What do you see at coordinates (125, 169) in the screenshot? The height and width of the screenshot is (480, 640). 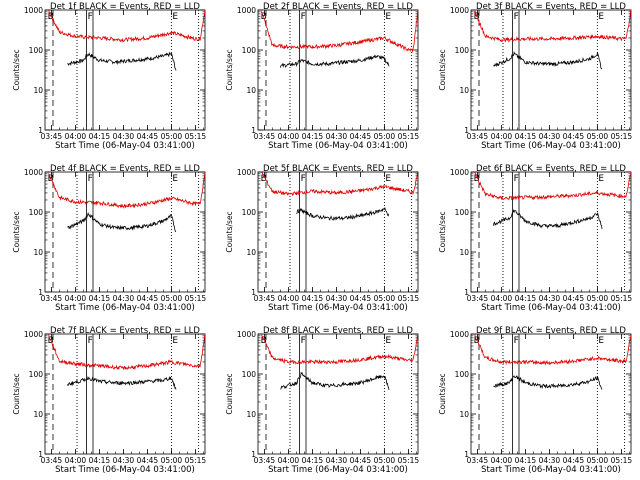 I see `chart-title: Det 4f BLACK = Events, RED = LLD` at bounding box center [125, 169].